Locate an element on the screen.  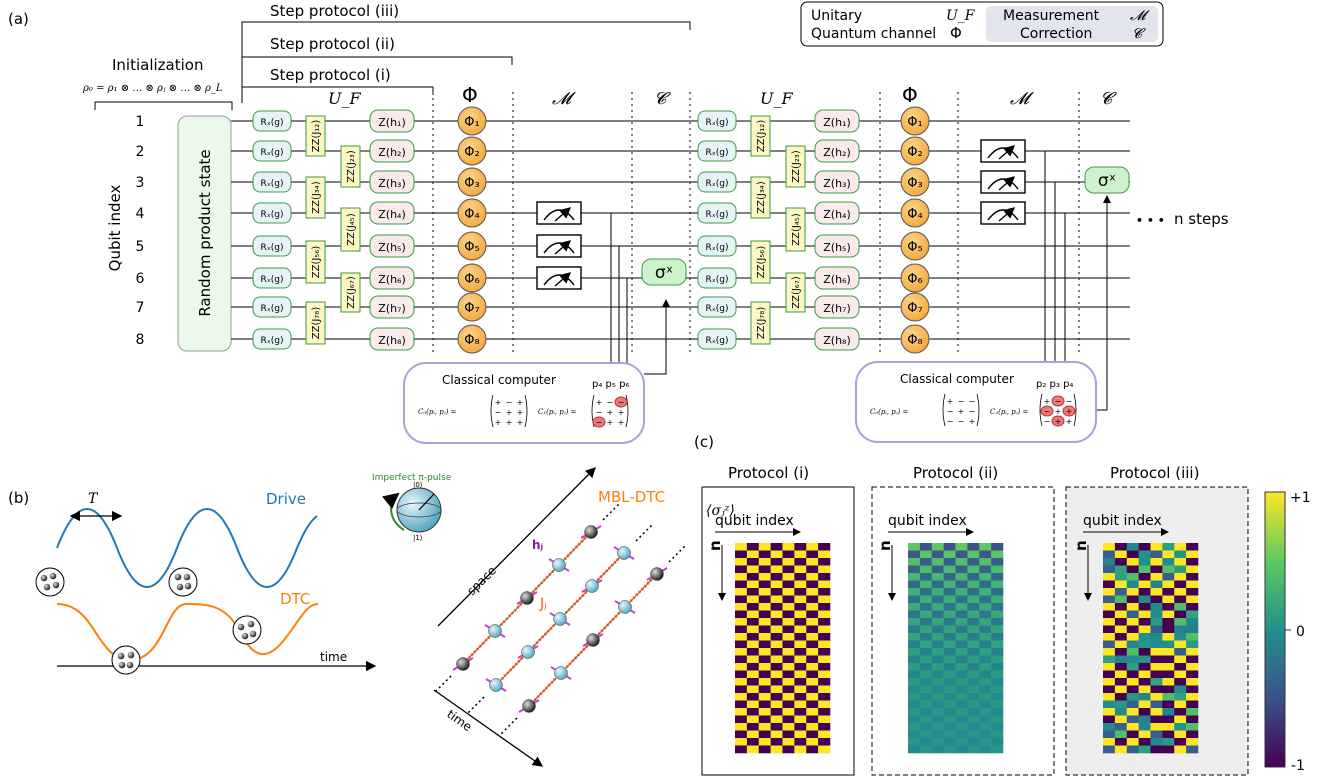
ket-one: |1⟩ is located at coordinates (418, 538).